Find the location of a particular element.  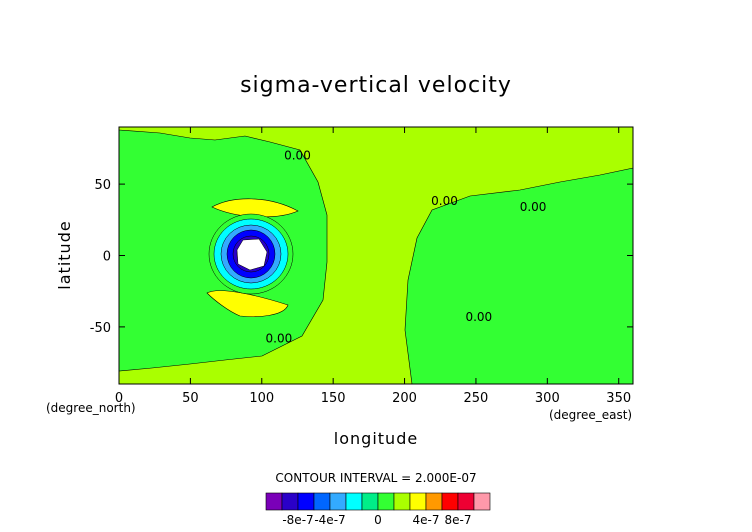

contour-interval-text: CONTOUR INTERVAL = 2.000E-07 is located at coordinates (375, 478).